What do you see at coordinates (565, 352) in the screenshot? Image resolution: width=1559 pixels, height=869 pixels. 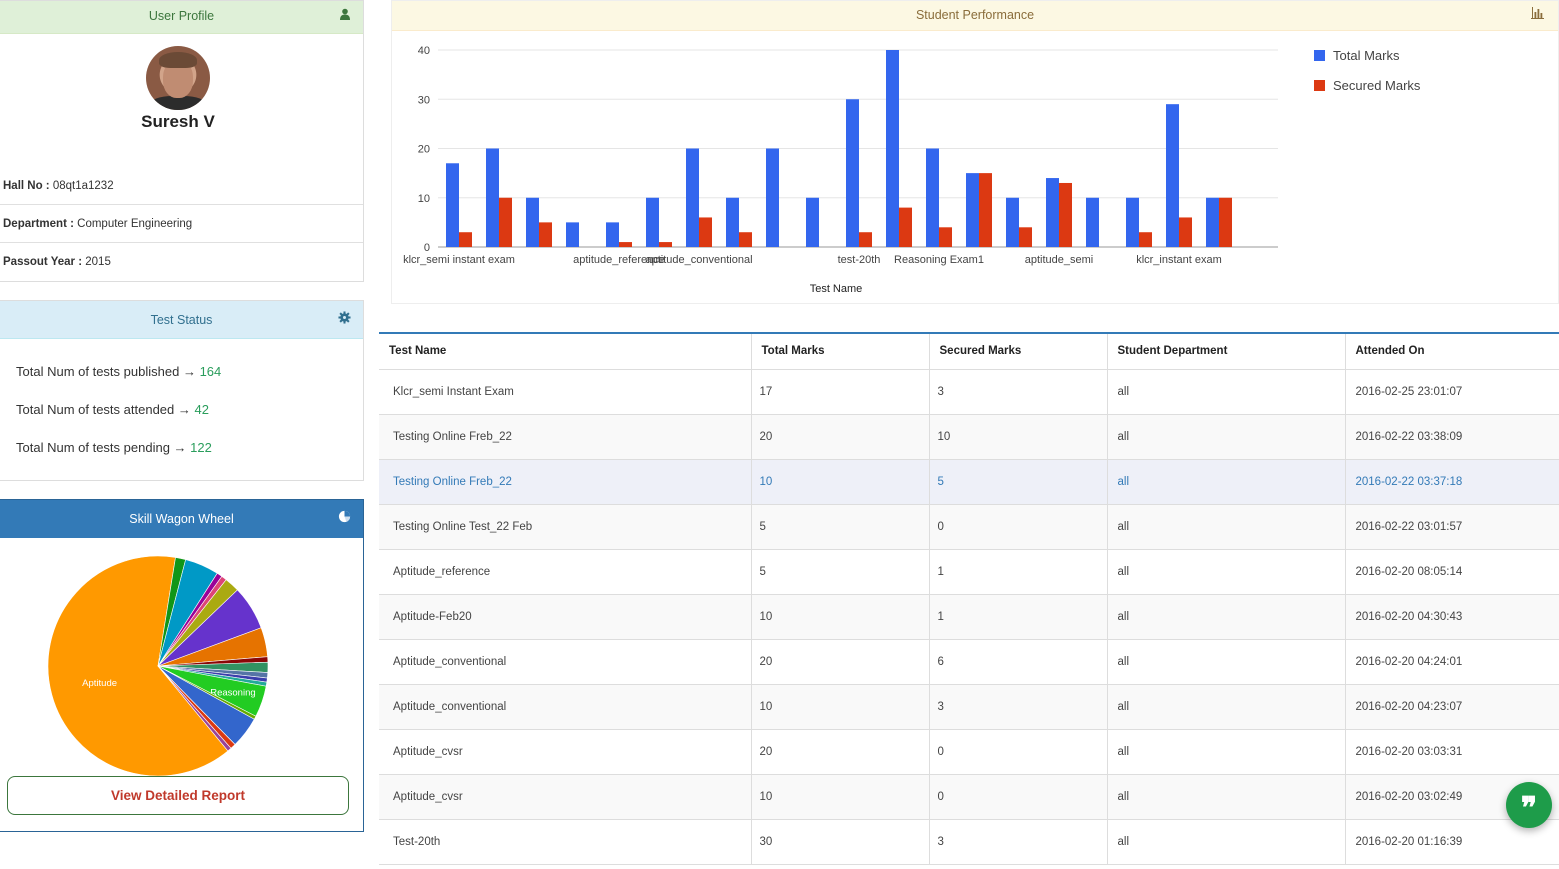 I see `column-header-test-name: Test Name` at bounding box center [565, 352].